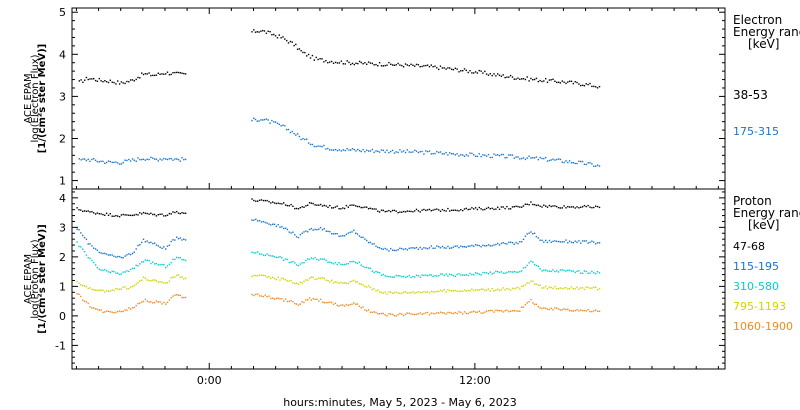  What do you see at coordinates (62, 181) in the screenshot?
I see `electron-ytick-label: 1` at bounding box center [62, 181].